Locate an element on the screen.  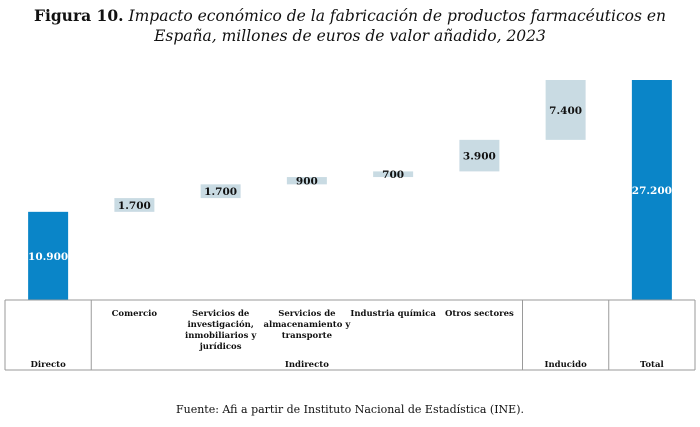
category-label-1: Comercio is located at coordinates (135, 314).